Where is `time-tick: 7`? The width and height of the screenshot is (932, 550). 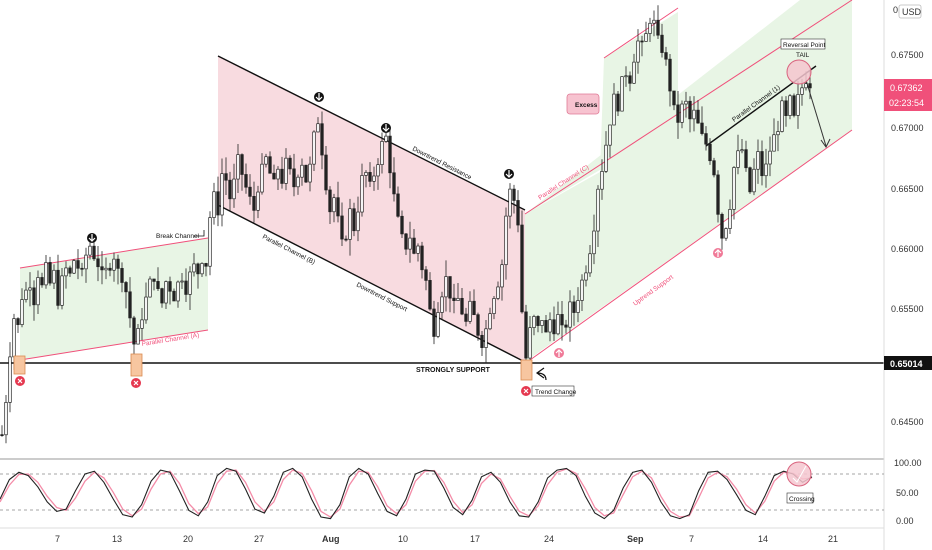
time-tick: 7 is located at coordinates (691, 539).